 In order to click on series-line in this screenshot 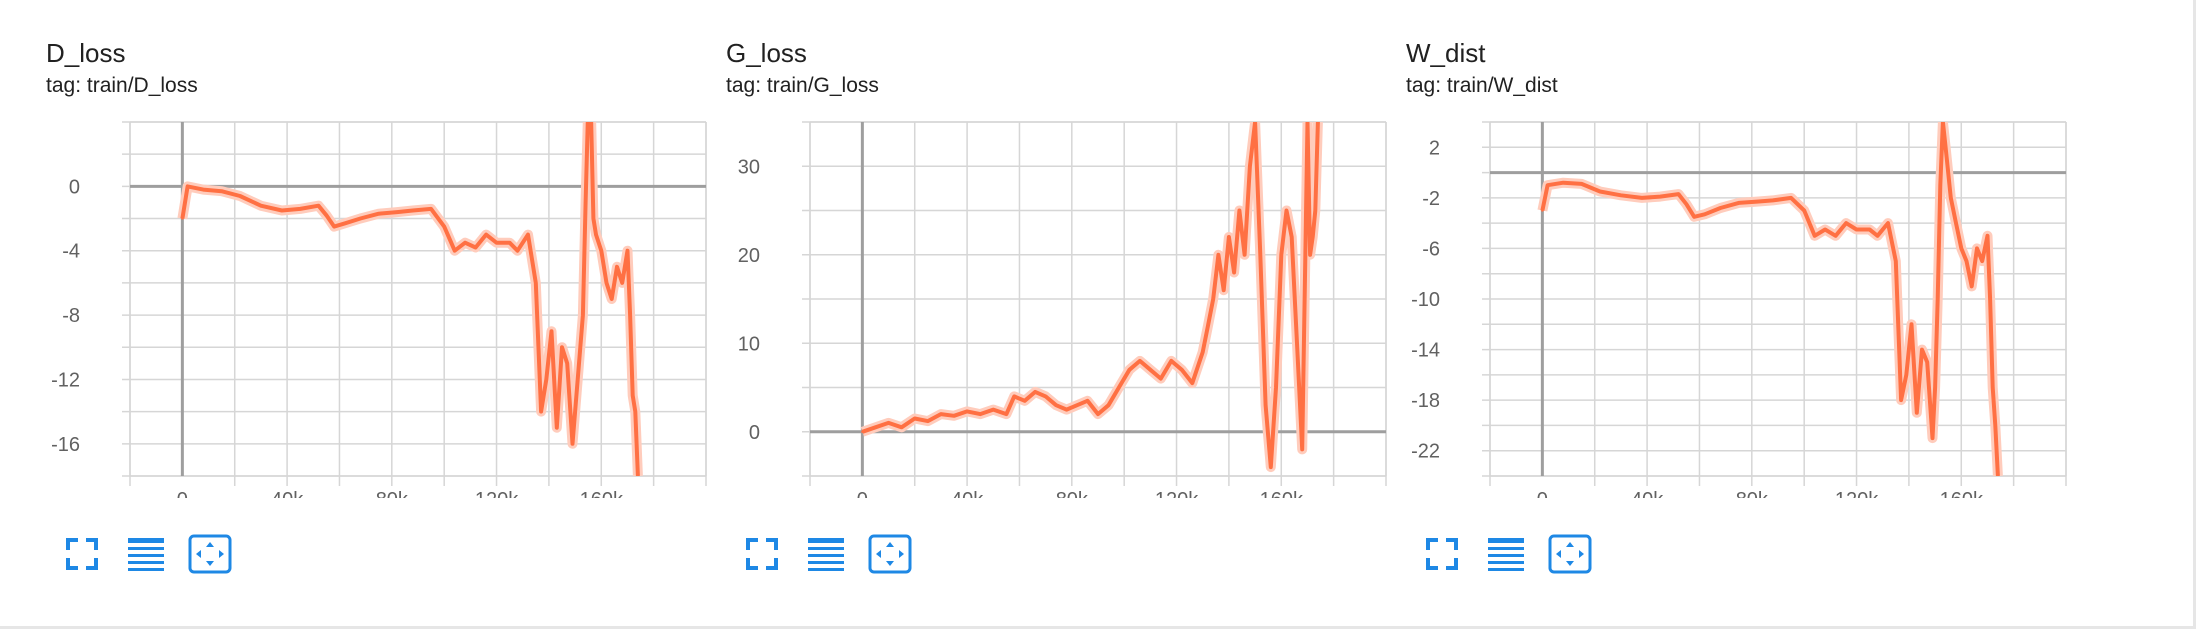, I will do `click(410, 297)`.